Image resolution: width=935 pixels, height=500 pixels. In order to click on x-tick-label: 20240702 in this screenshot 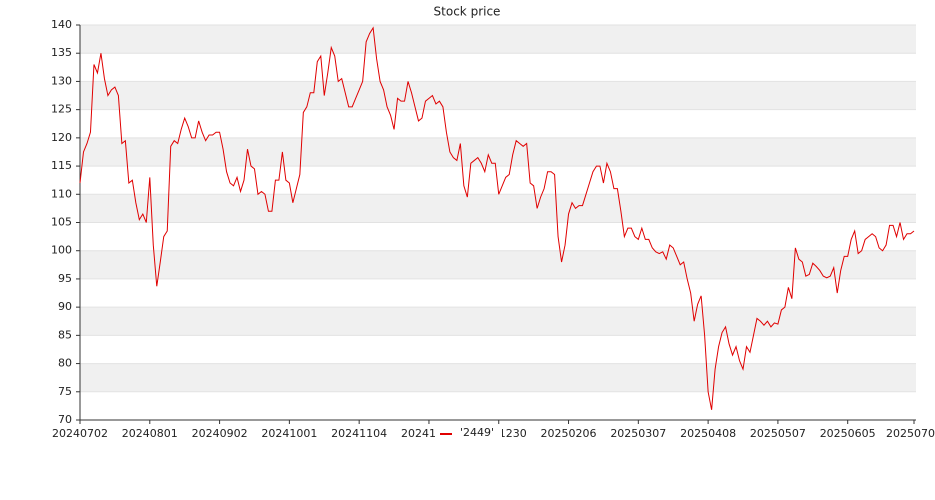, I will do `click(80, 433)`.